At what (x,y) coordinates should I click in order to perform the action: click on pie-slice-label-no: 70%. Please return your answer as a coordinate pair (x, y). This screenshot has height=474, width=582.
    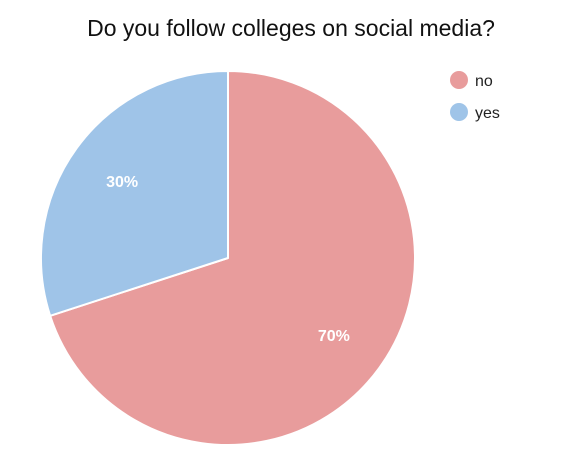
    Looking at the image, I should click on (334, 336).